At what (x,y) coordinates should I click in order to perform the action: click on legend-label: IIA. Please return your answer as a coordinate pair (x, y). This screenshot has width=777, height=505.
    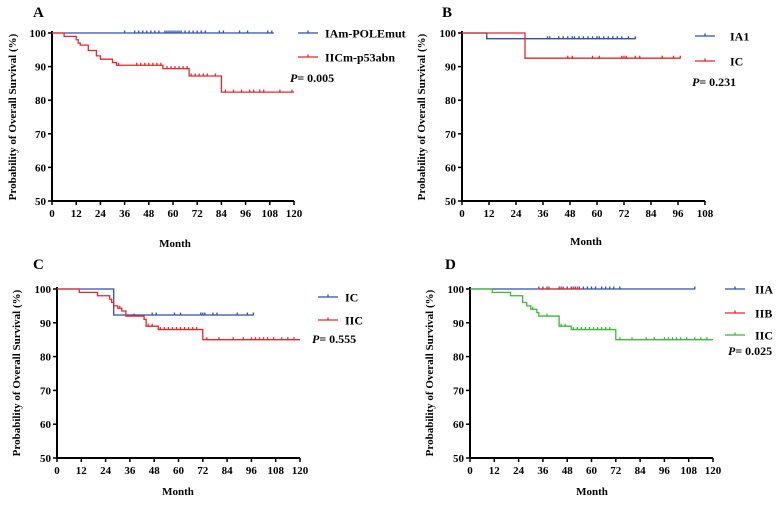
    Looking at the image, I should click on (764, 290).